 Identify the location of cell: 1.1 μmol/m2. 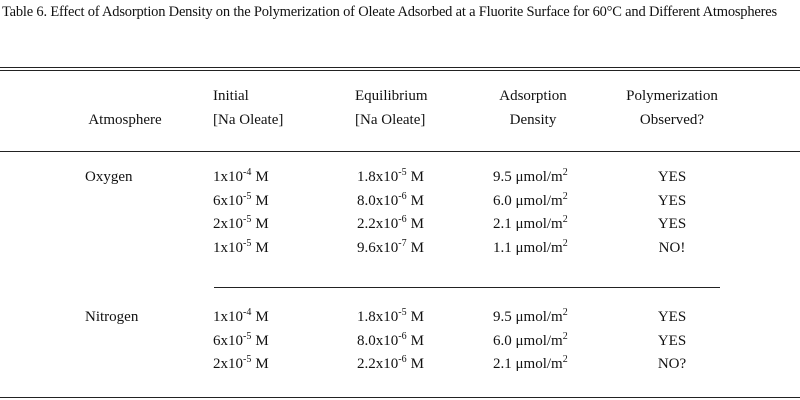
(530, 247).